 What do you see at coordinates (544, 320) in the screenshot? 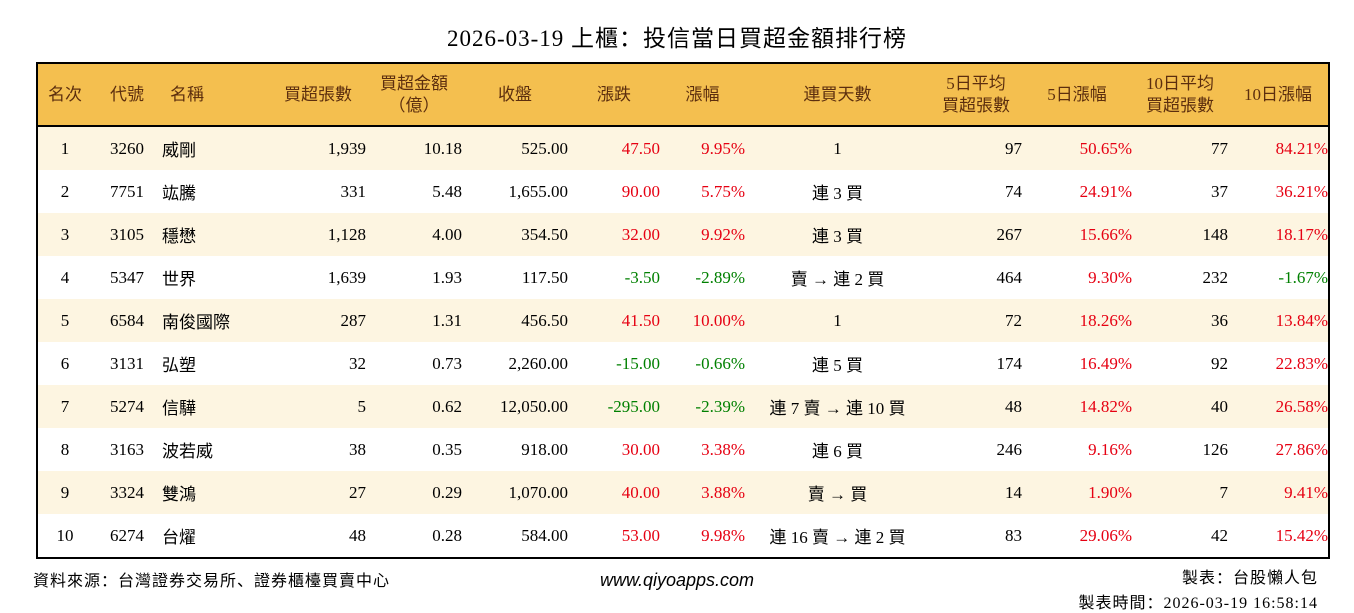
I see `cell-close: 456.50` at bounding box center [544, 320].